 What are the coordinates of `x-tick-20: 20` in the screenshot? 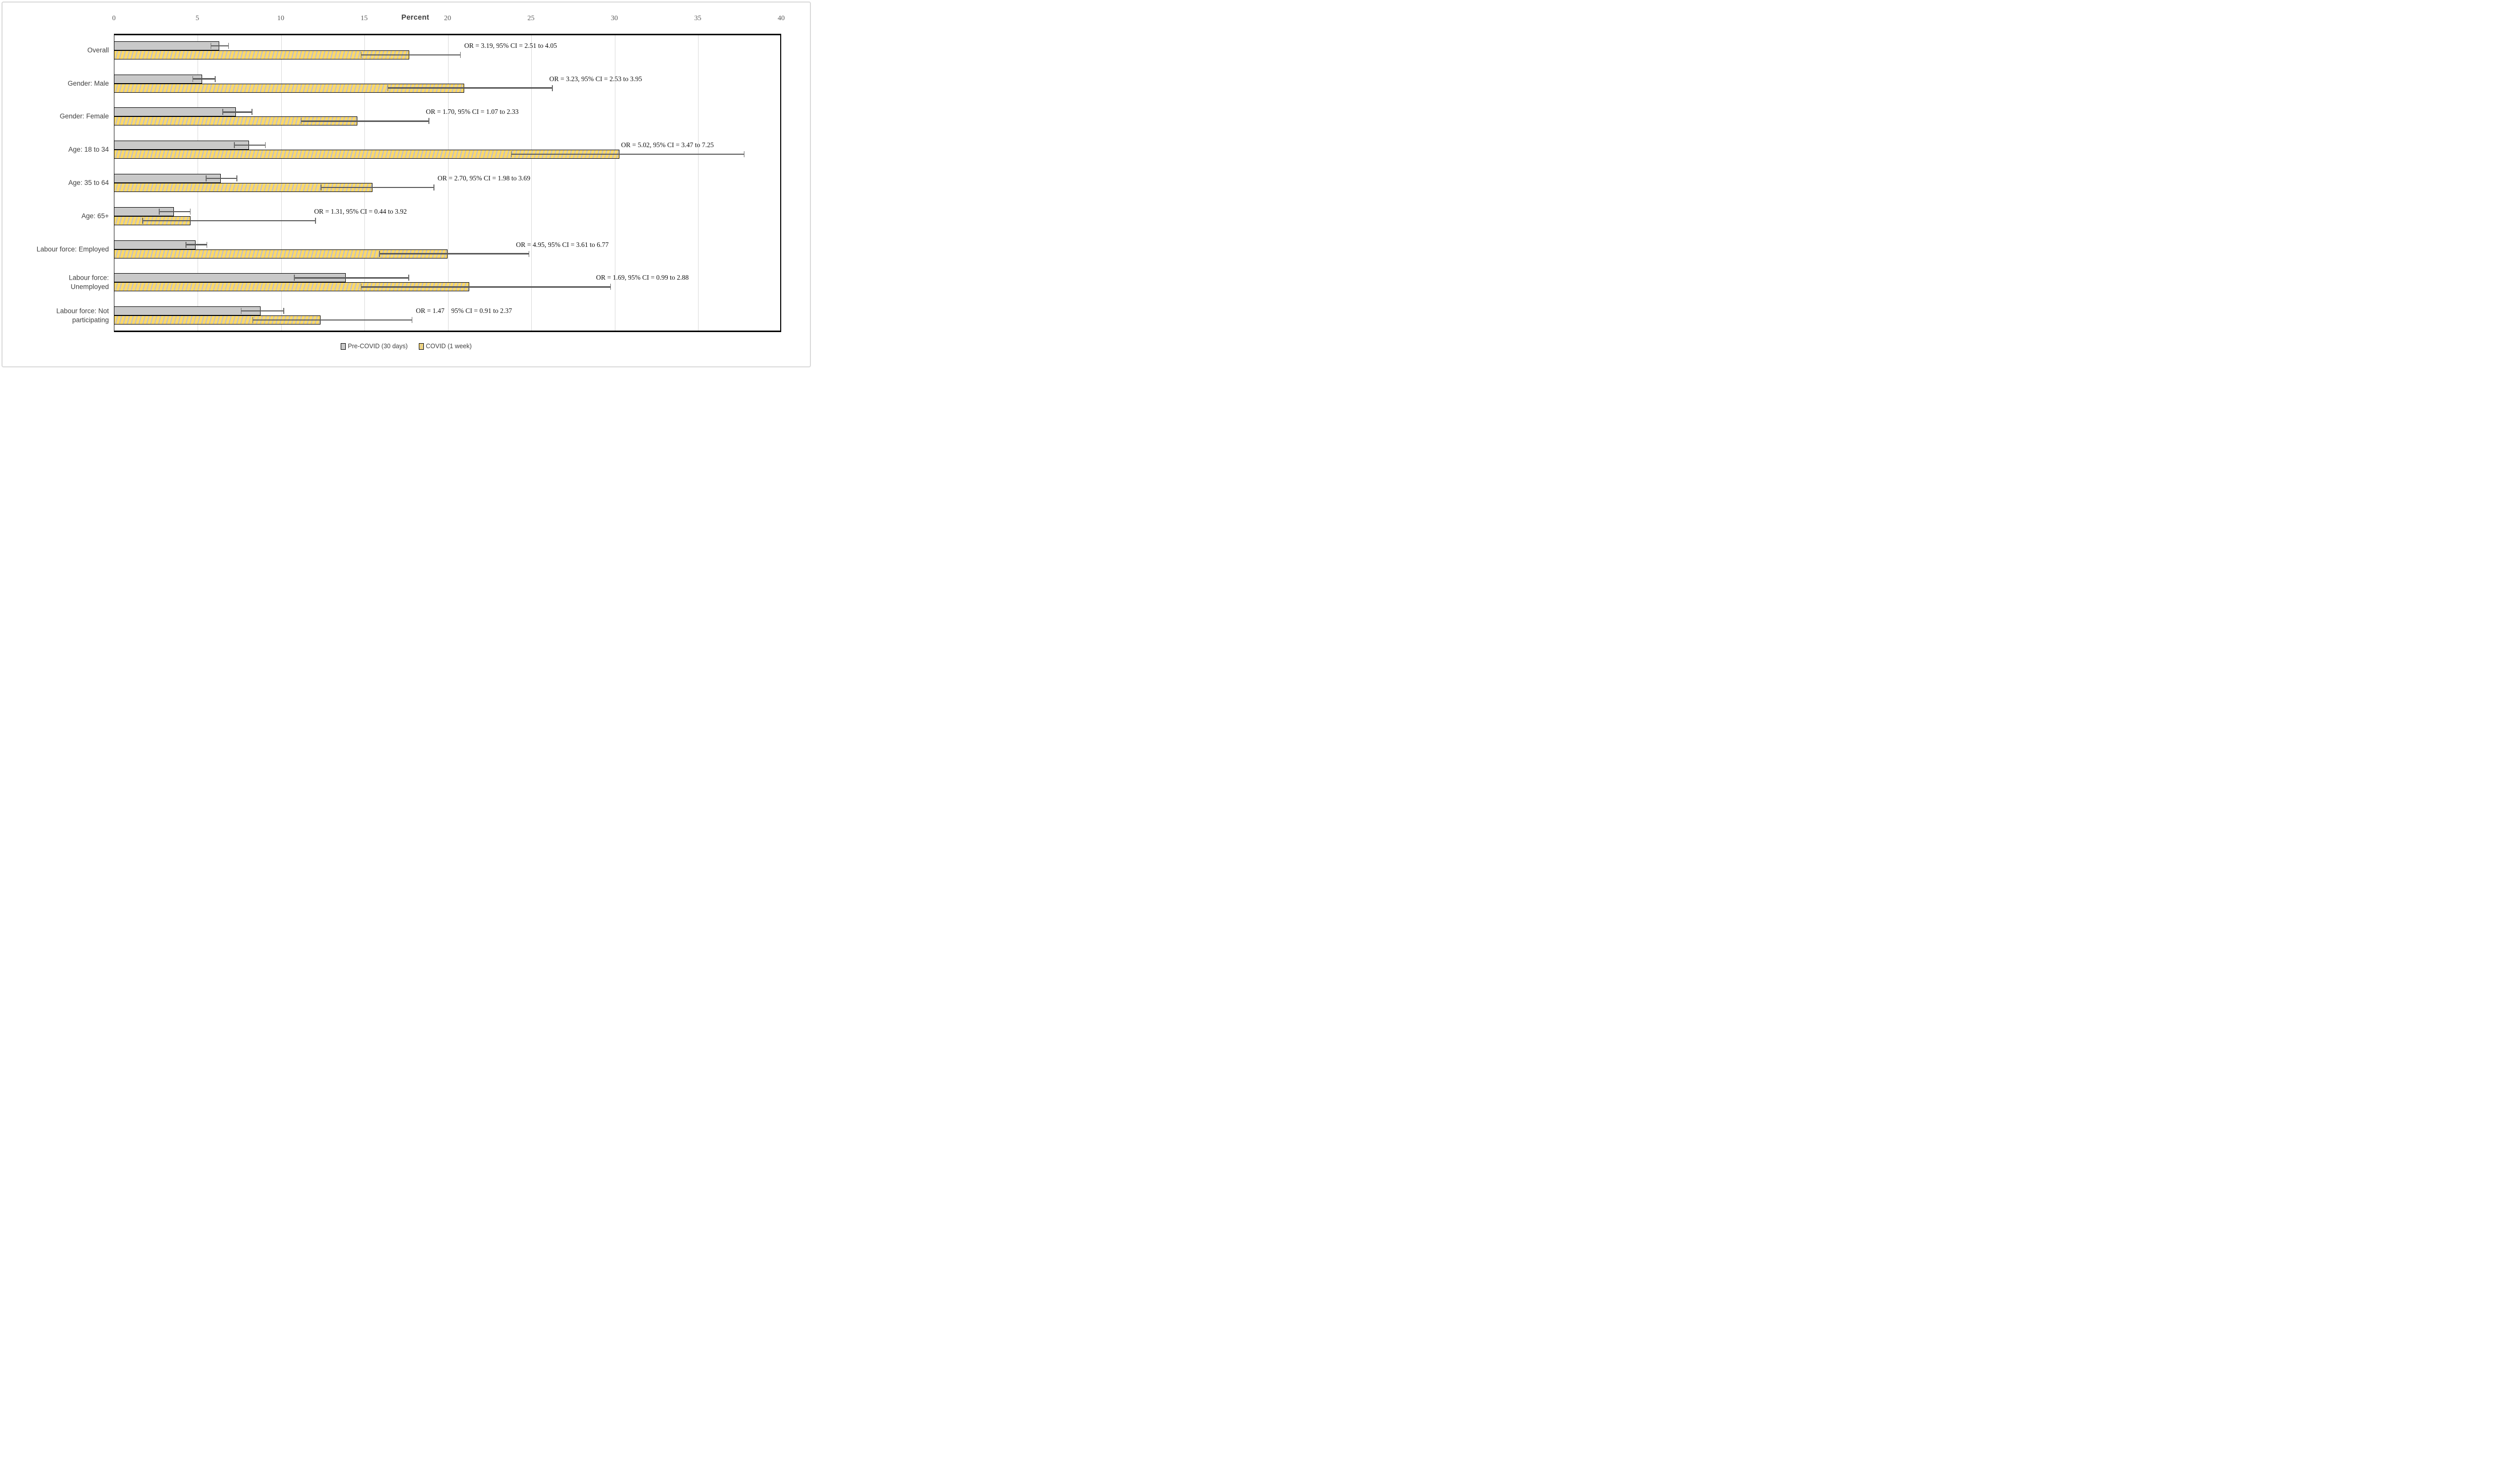 It's located at (447, 18).